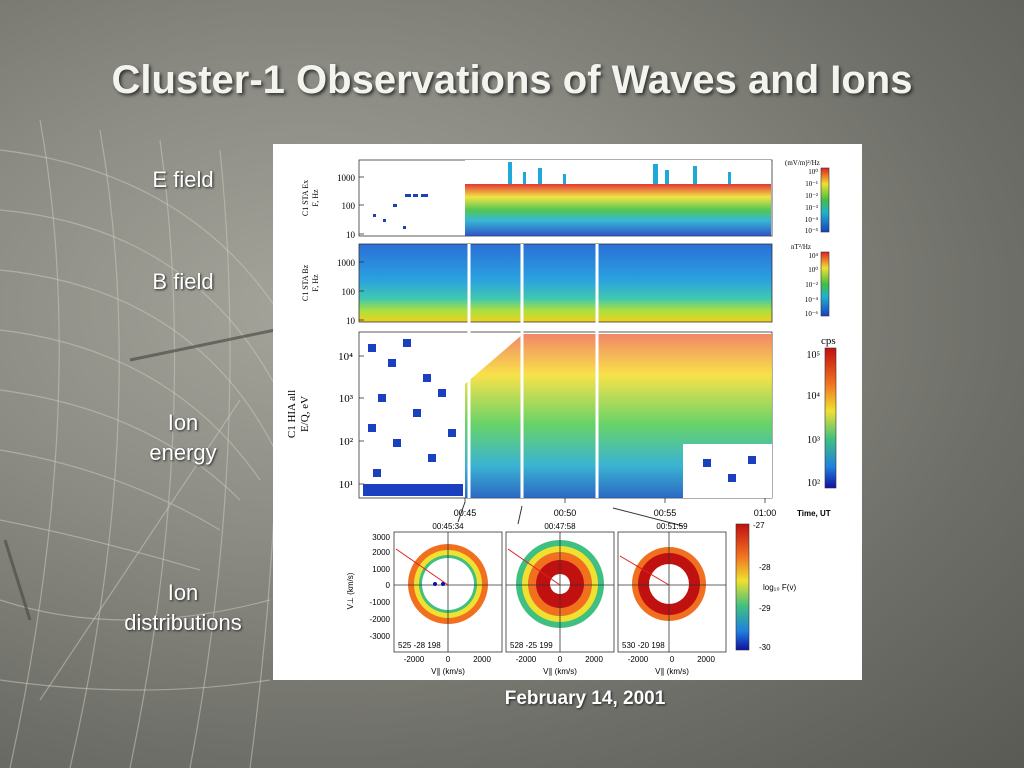  What do you see at coordinates (742, 587) in the screenshot?
I see `dist-colorbar` at bounding box center [742, 587].